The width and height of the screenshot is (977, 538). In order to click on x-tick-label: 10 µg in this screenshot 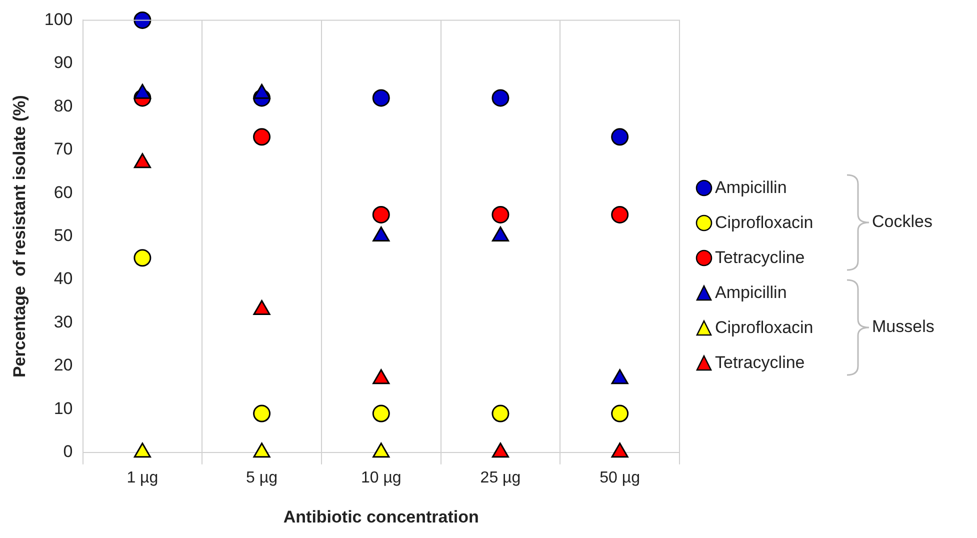, I will do `click(381, 477)`.